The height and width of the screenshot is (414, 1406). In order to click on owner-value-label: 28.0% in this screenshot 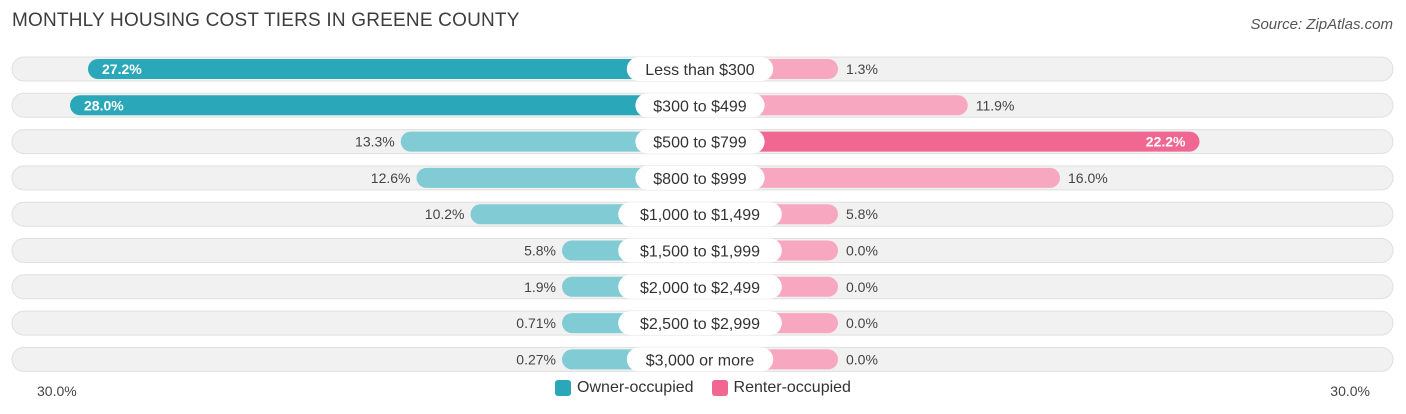, I will do `click(104, 105)`.